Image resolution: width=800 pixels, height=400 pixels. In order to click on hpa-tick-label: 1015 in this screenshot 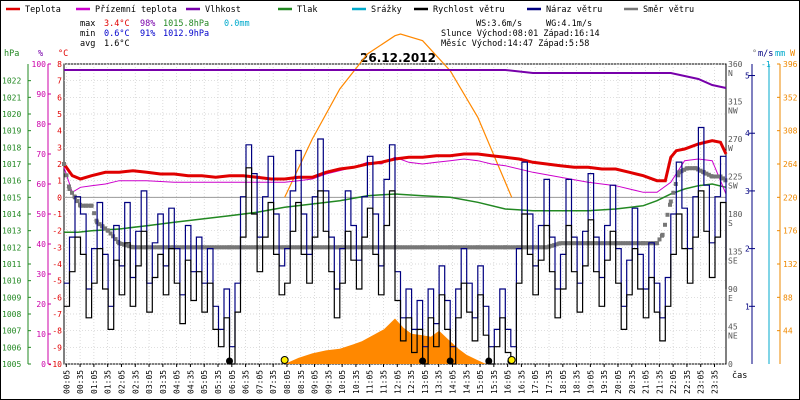, I will do `click(11, 197)`.